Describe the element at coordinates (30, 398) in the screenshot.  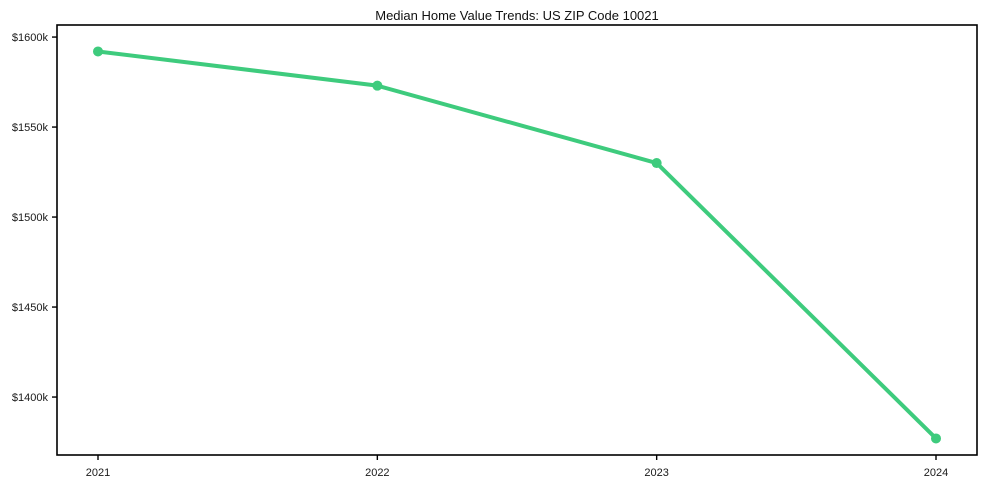
I see `y-tick-label: $1400k` at that location.